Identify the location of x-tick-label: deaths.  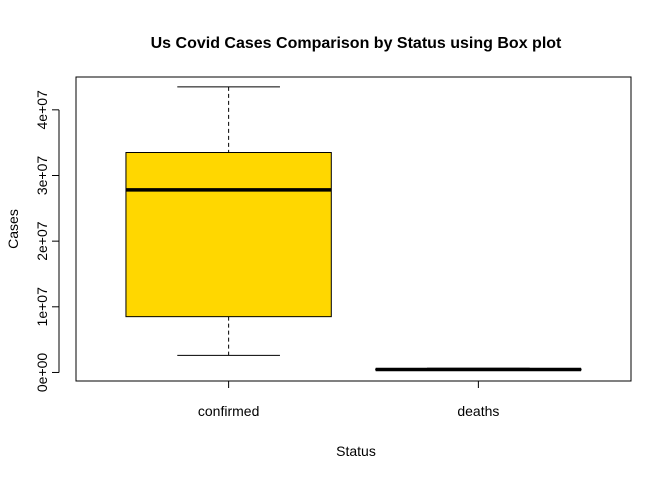
(478, 411).